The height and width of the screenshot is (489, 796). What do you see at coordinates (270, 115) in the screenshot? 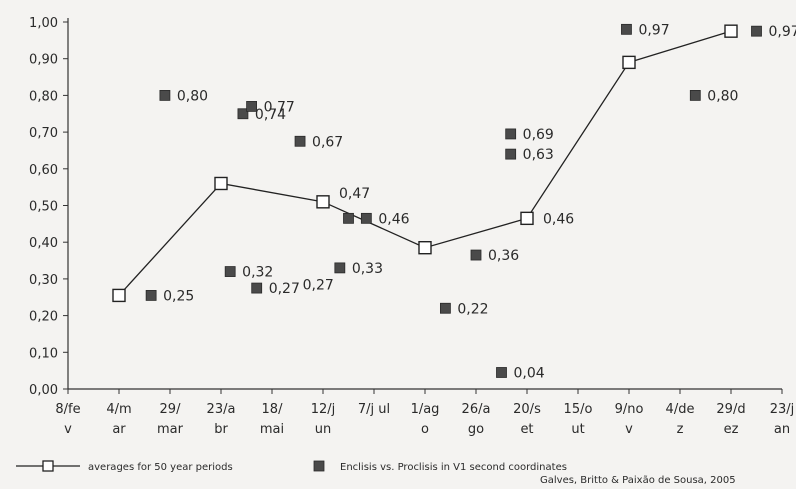
I see `scatter-point-label: 0,74` at bounding box center [270, 115].